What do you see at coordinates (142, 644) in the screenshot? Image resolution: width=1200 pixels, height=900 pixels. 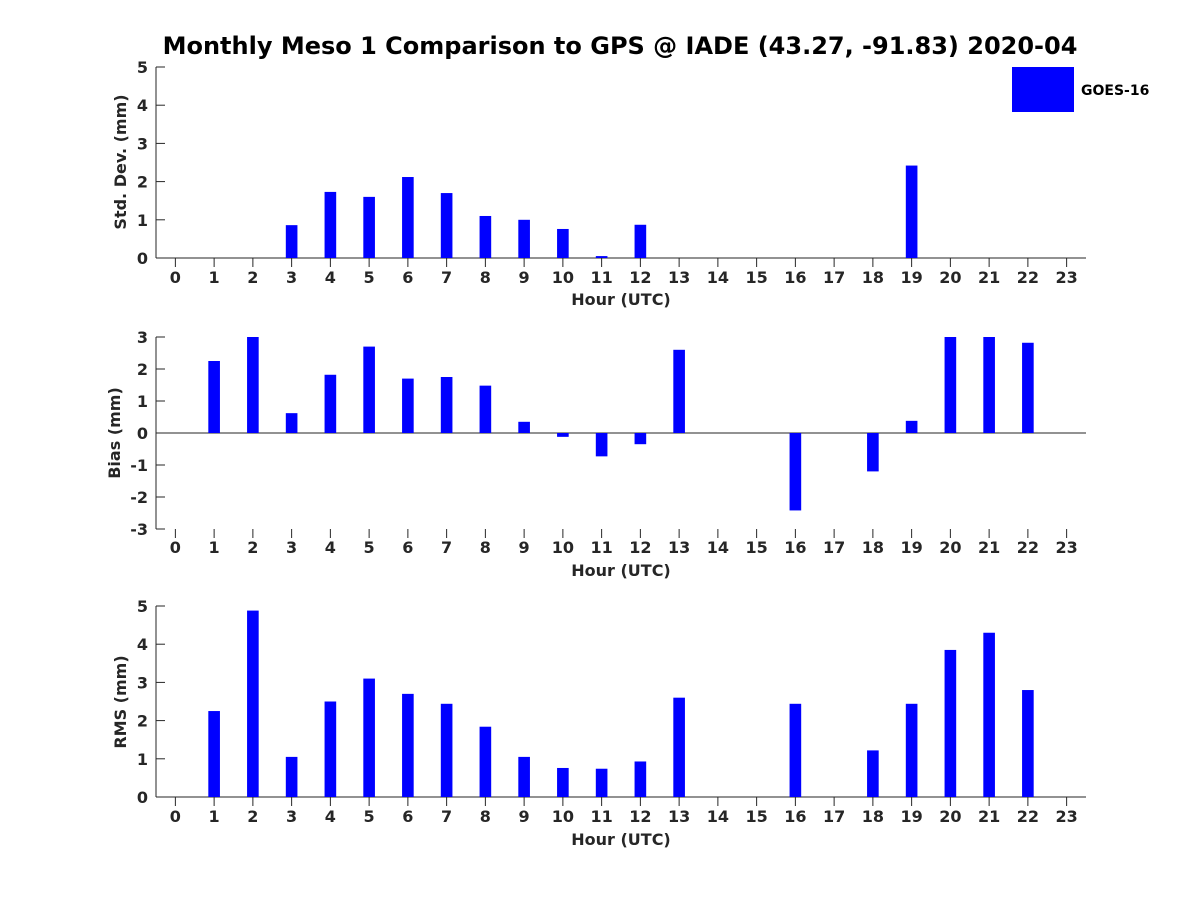 I see `rms-y-tick-label: 4` at bounding box center [142, 644].